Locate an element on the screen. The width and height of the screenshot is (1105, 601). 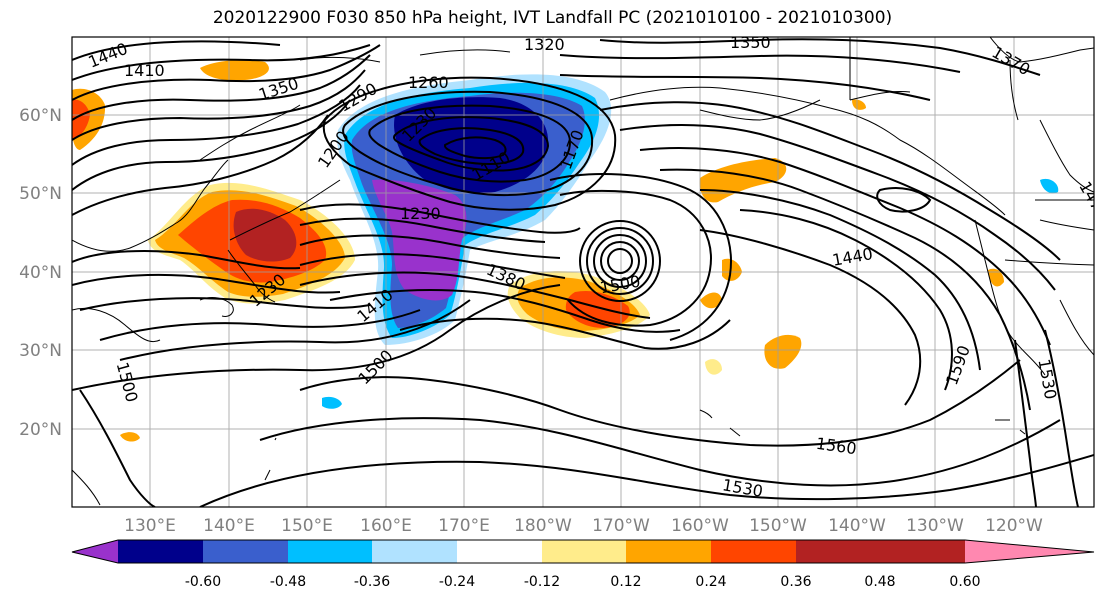
lon-label: 160°W is located at coordinates (700, 526).